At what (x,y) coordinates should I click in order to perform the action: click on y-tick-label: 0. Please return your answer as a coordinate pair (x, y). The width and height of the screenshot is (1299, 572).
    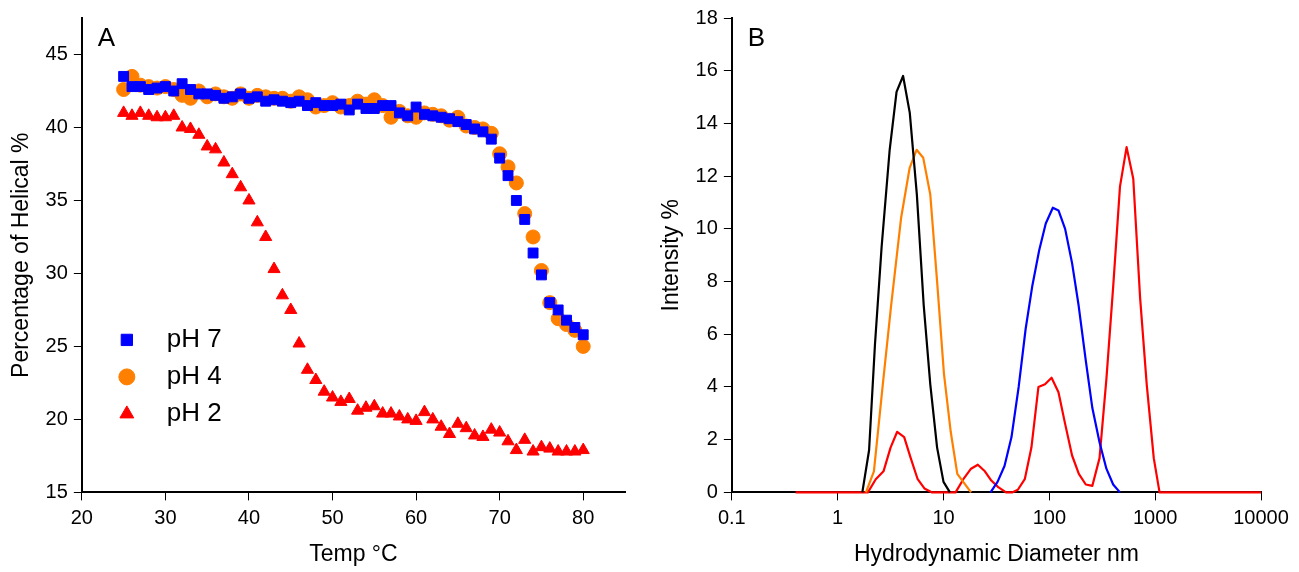
    Looking at the image, I should click on (712, 490).